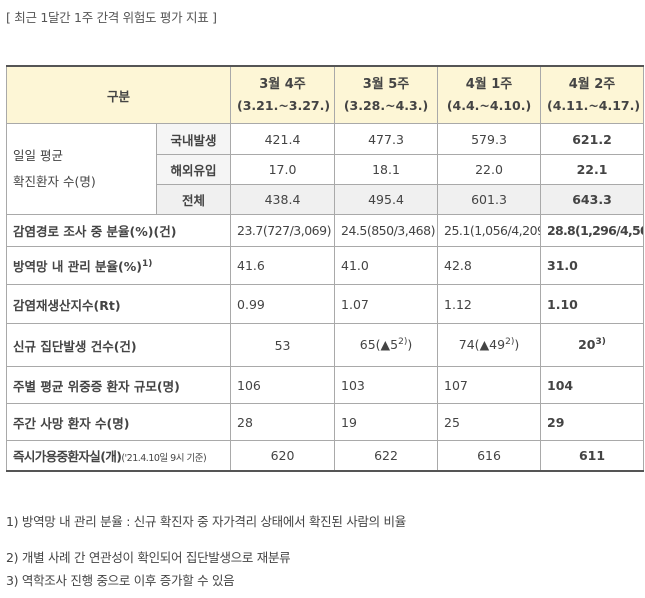 The width and height of the screenshot is (645, 598). I want to click on table-row: 해외유입 17.0 18.1 22.0 22.1, so click(326, 169).